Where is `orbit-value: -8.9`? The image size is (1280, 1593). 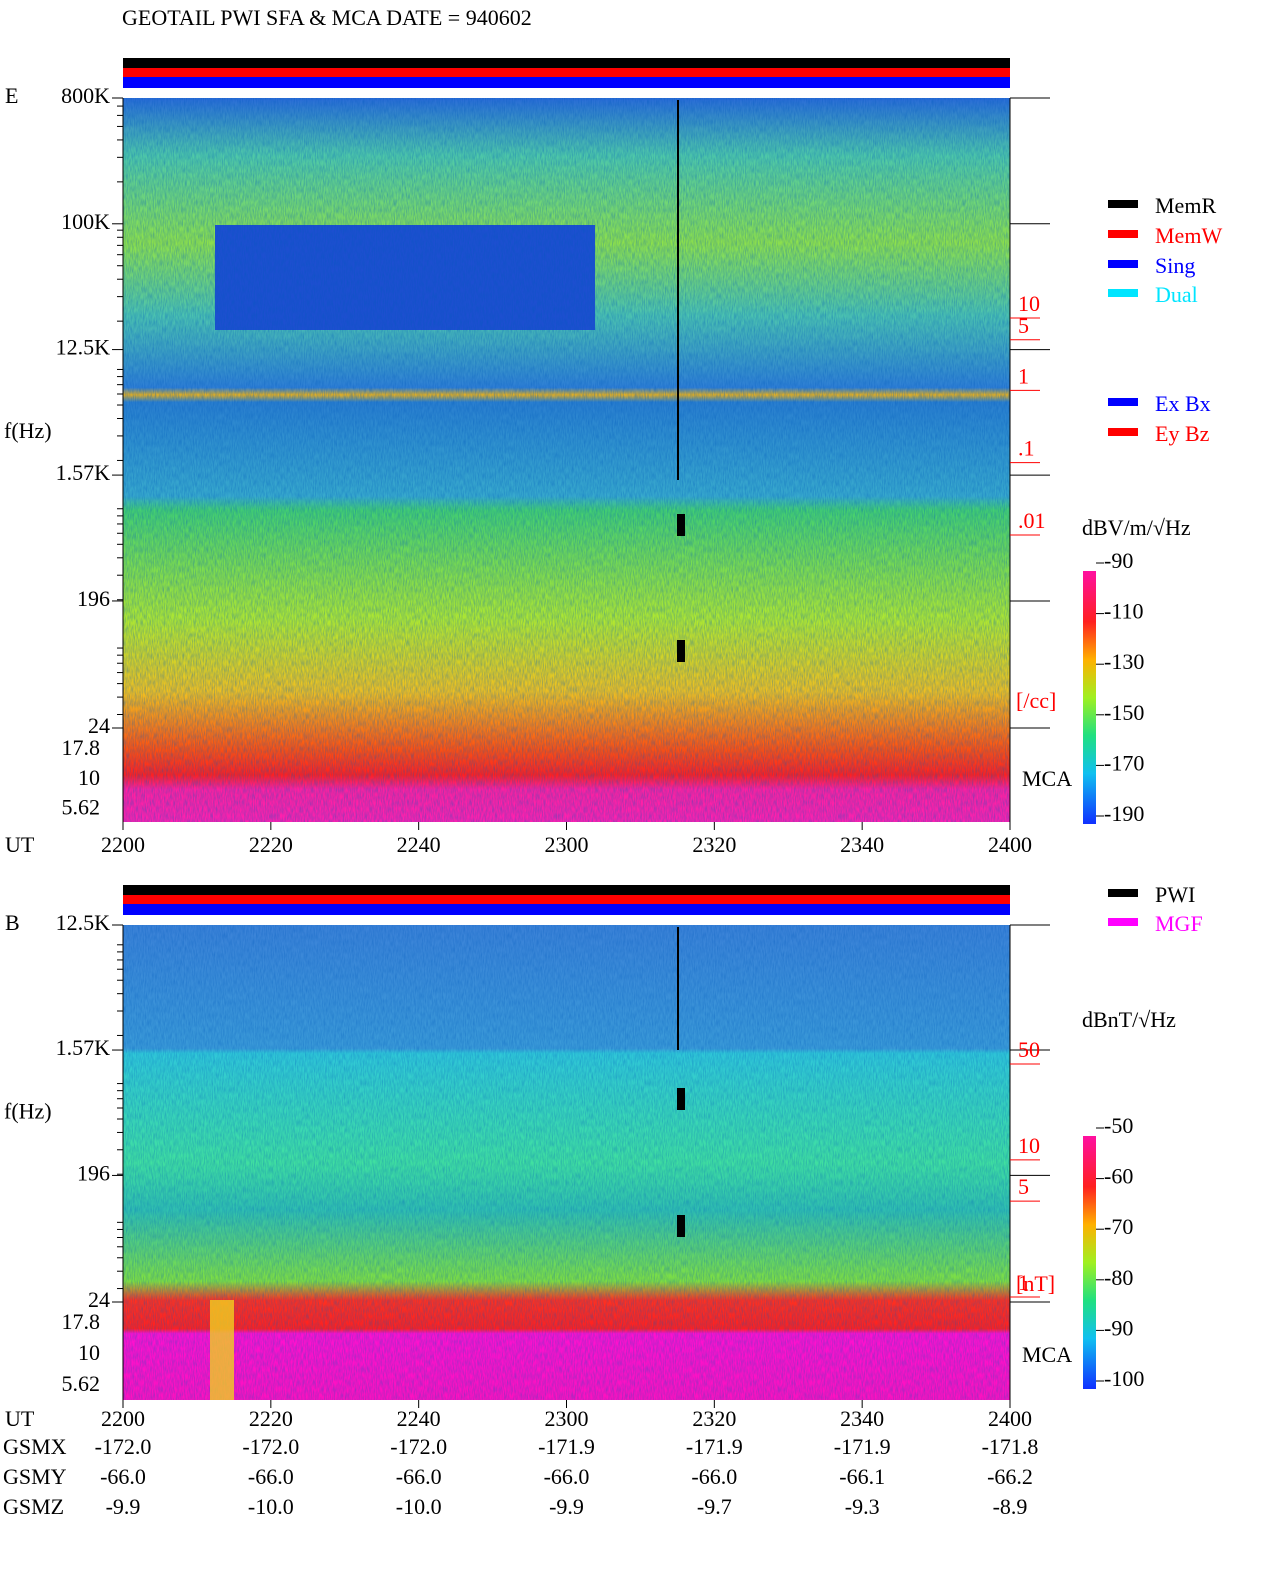
orbit-value: -8.9 is located at coordinates (1010, 1506).